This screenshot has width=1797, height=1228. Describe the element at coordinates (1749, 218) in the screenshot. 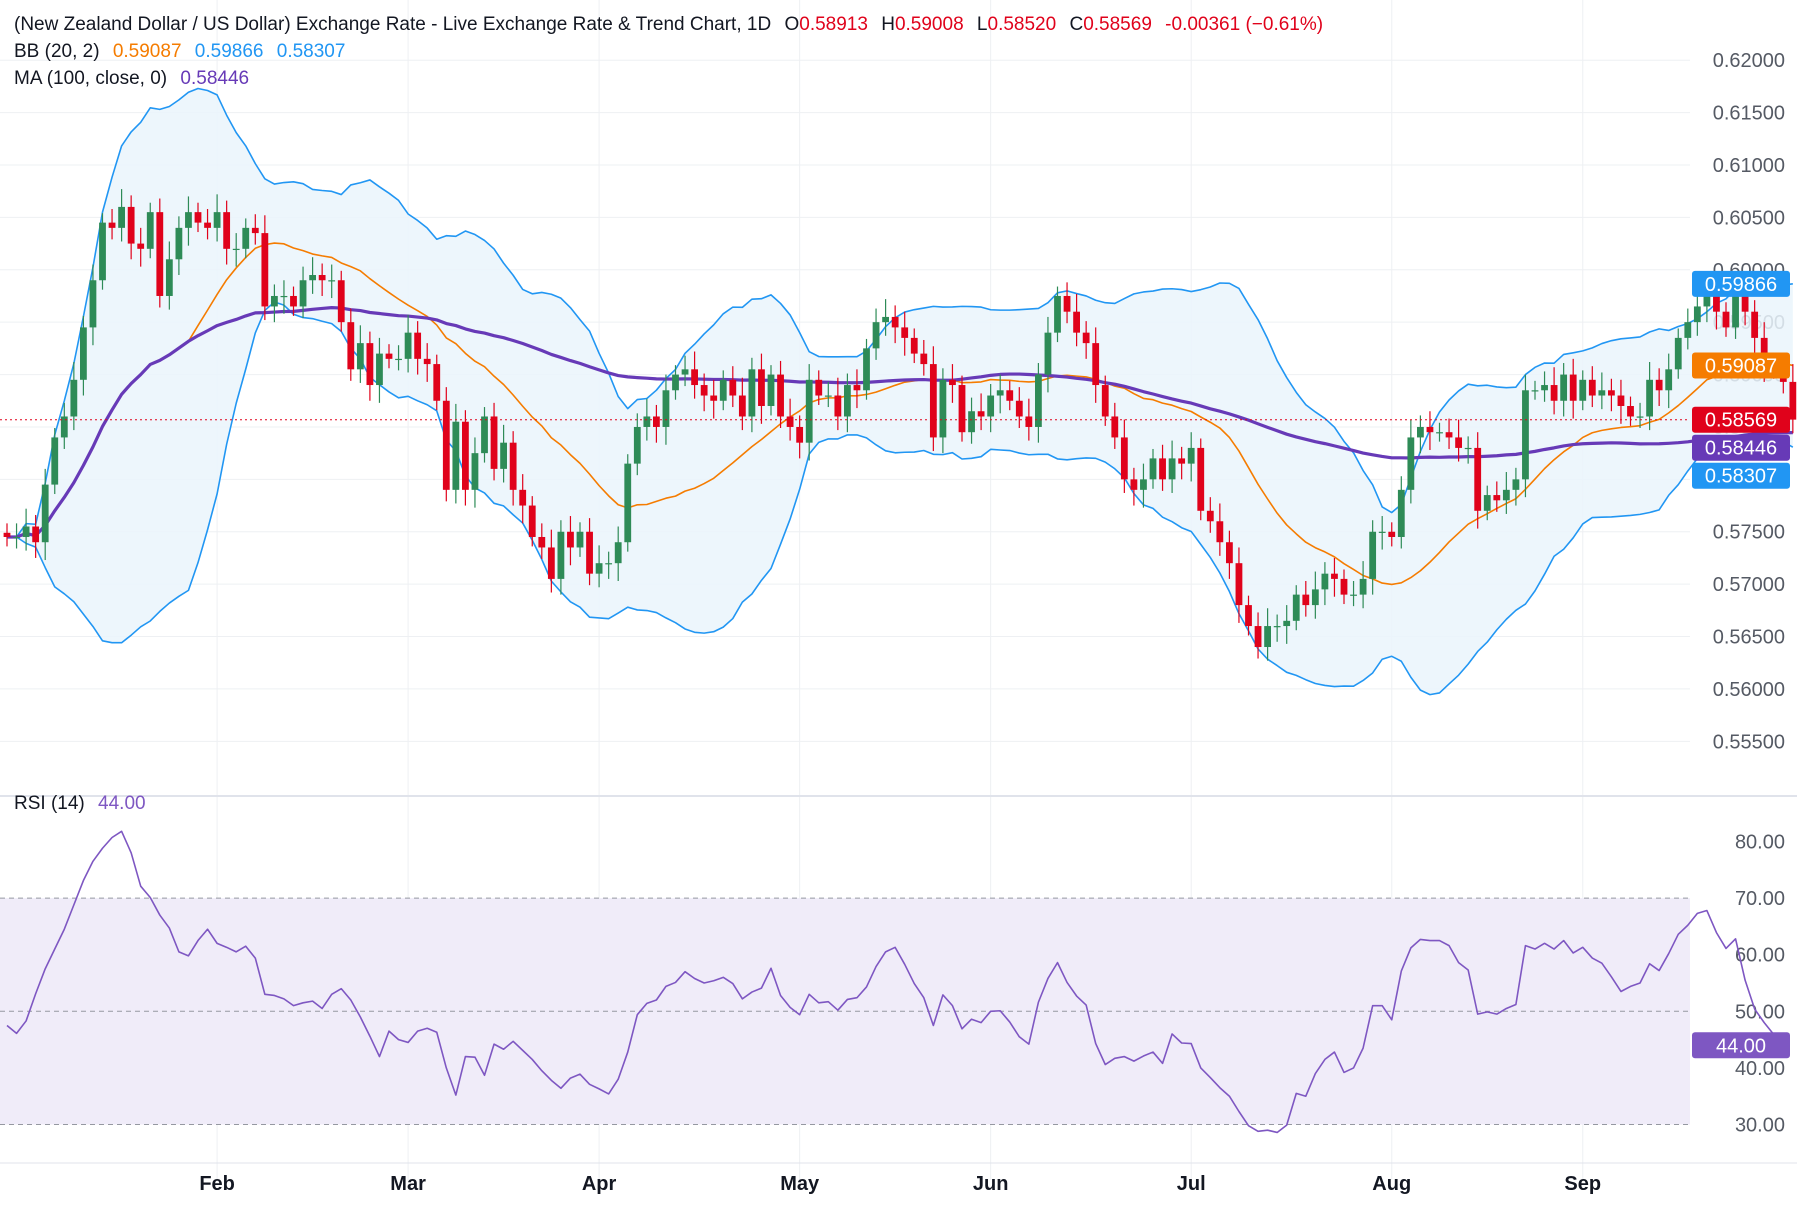

I see `price-axis-tick-label: 0.60500` at that location.